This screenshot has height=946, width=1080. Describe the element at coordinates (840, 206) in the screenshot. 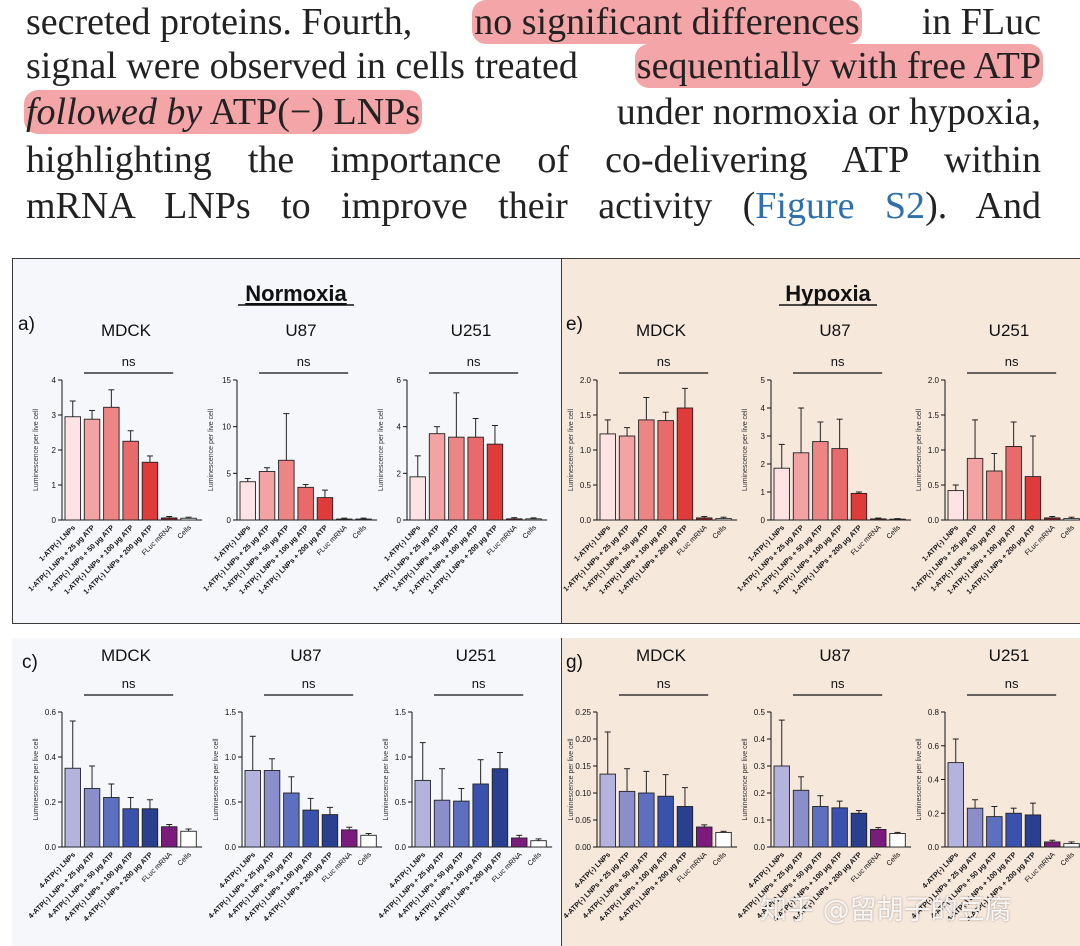

I see `figure-s2-link: Figure S2` at that location.